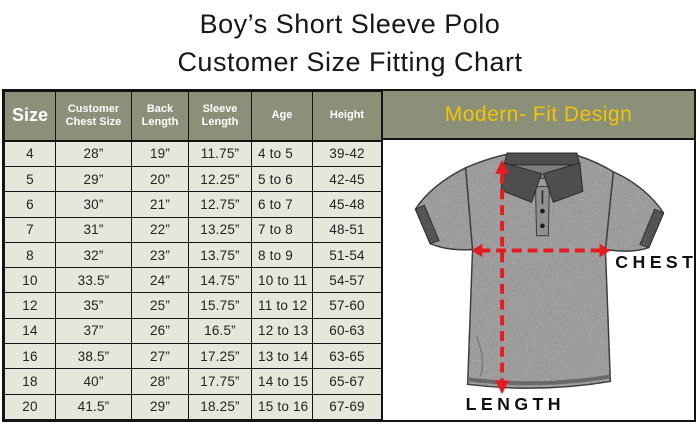 This screenshot has width=700, height=428. I want to click on table-cell: 20, so click(30, 407).